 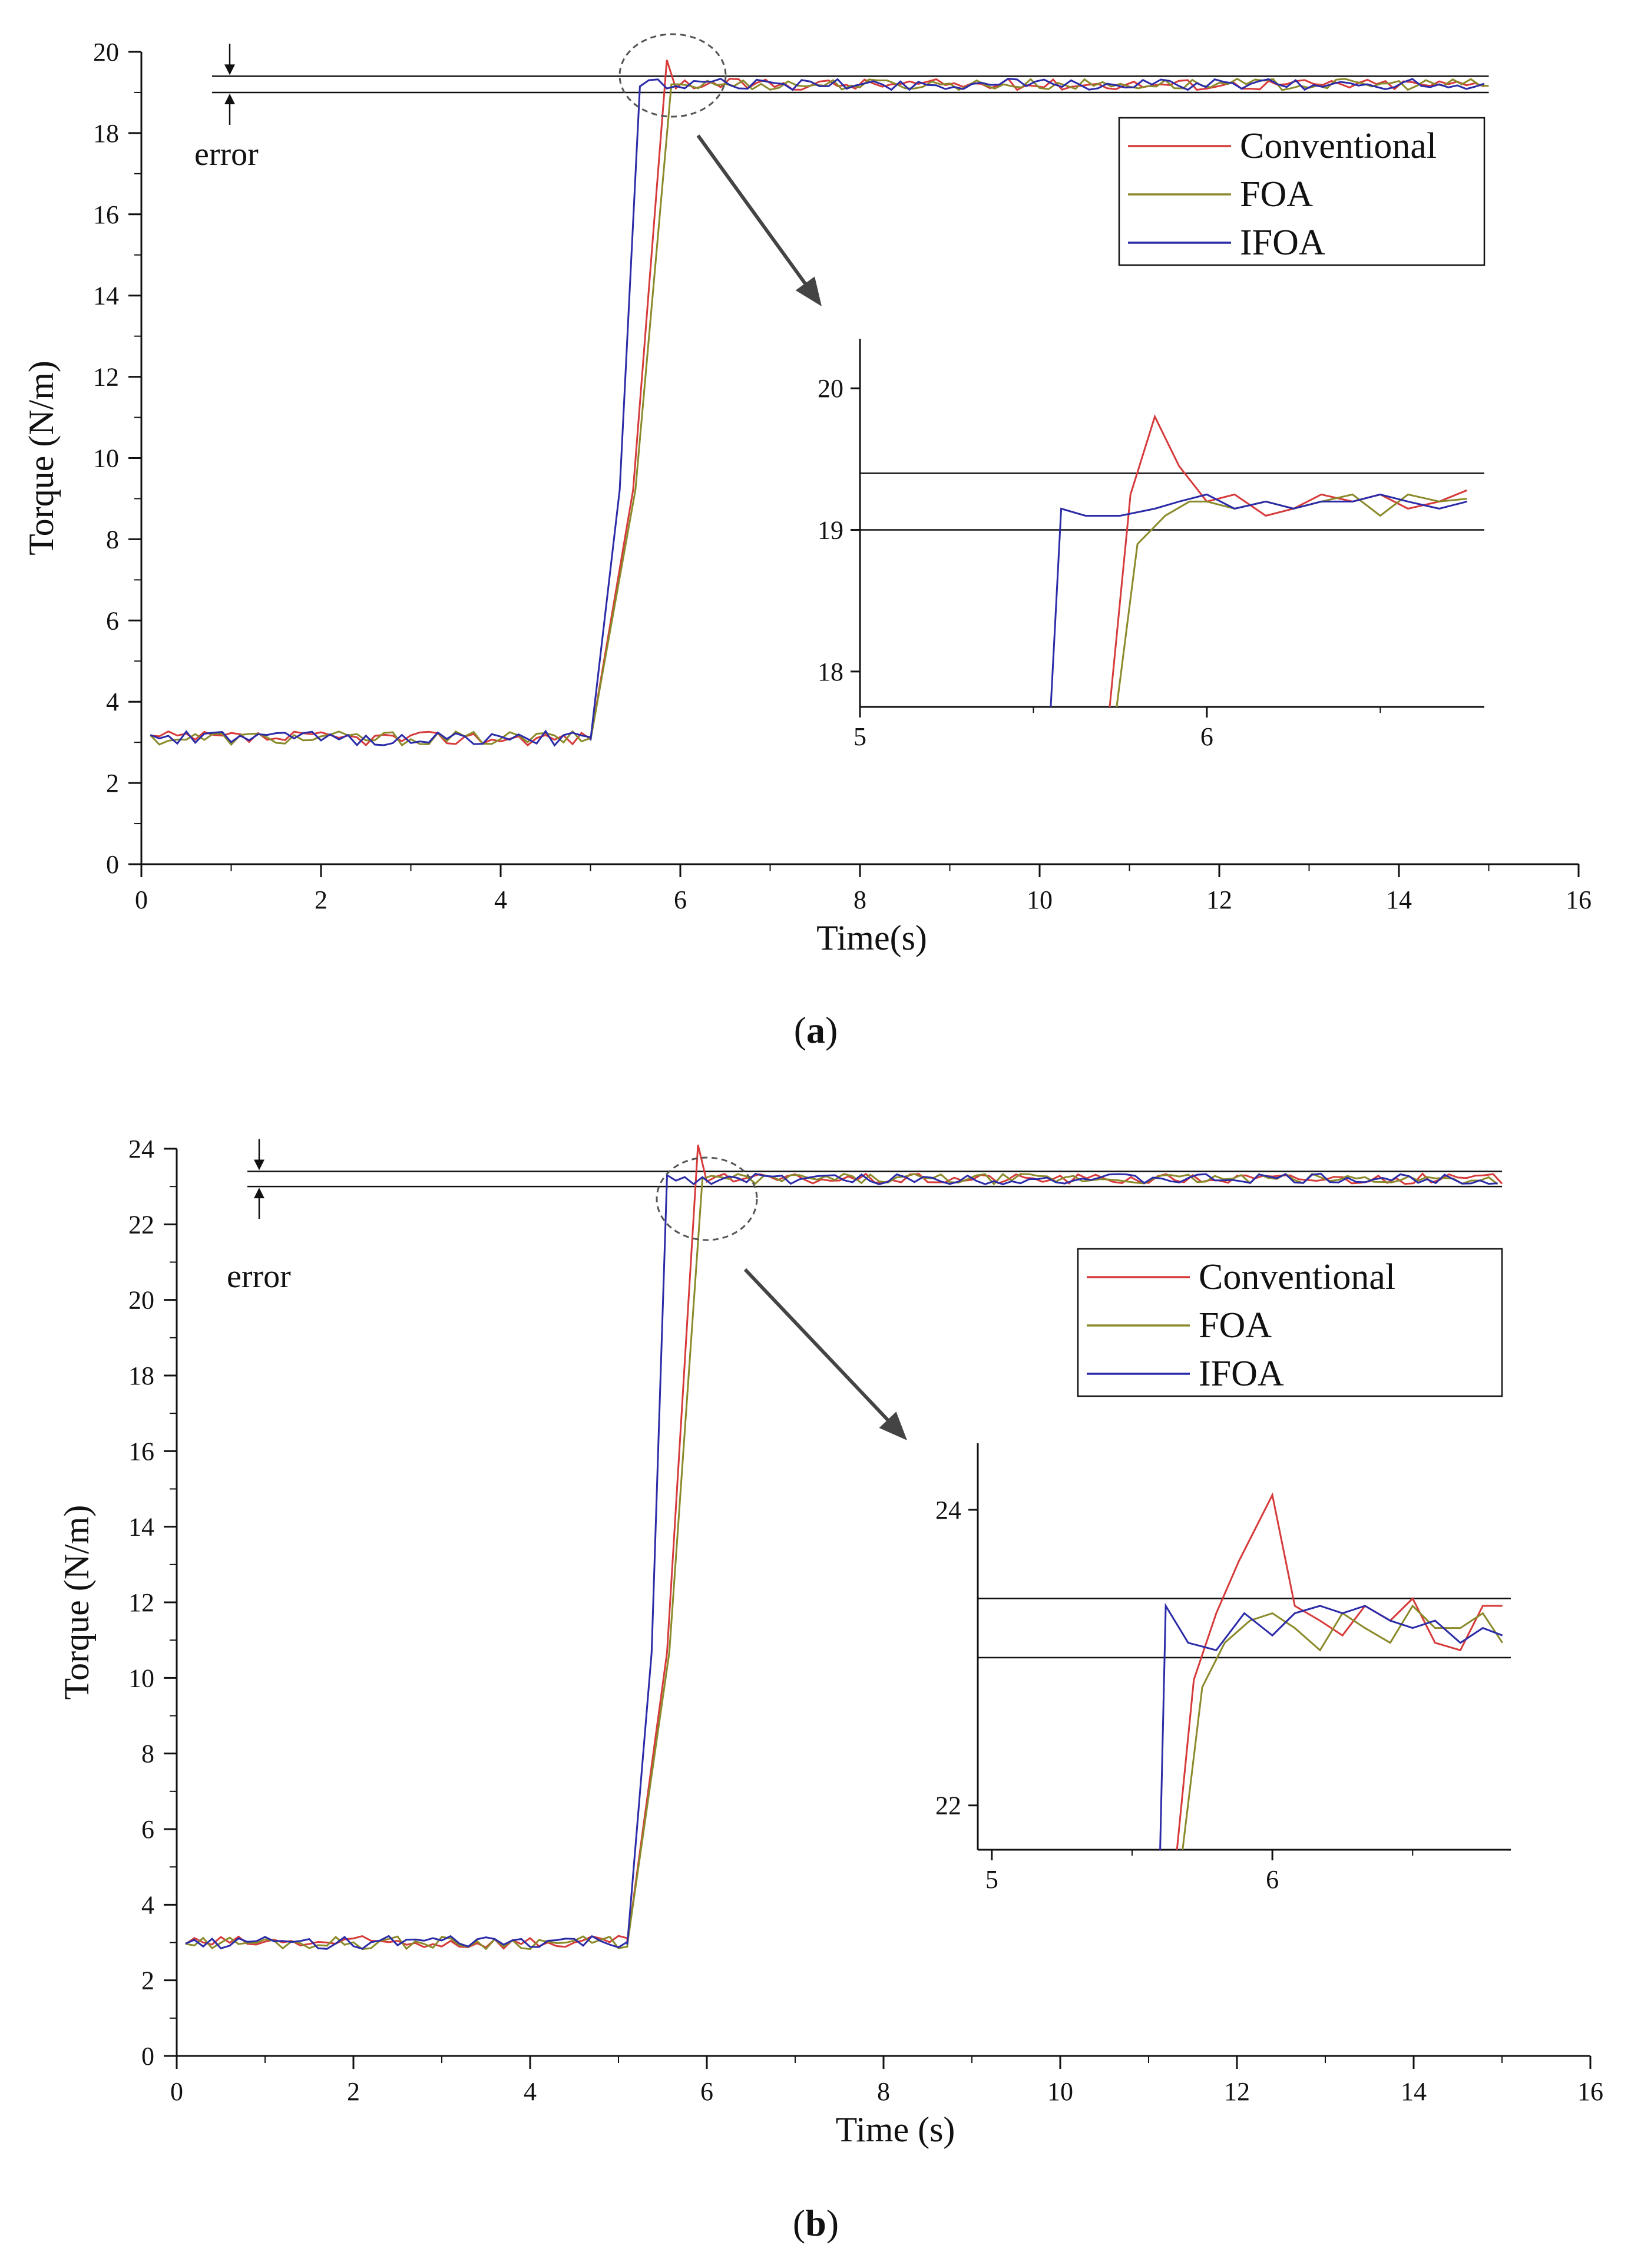 What do you see at coordinates (831, 388) in the screenshot?
I see `inset-y-tick-label: 20` at bounding box center [831, 388].